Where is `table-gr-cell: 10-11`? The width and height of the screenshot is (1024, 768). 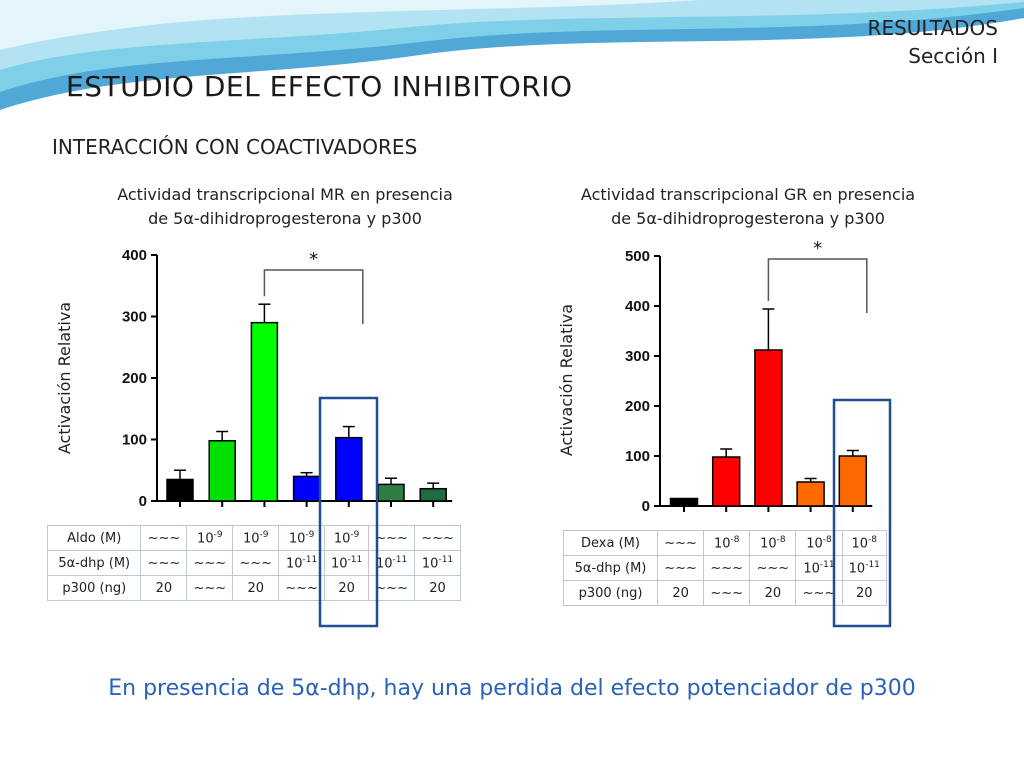 table-gr-cell: 10-11 is located at coordinates (864, 568).